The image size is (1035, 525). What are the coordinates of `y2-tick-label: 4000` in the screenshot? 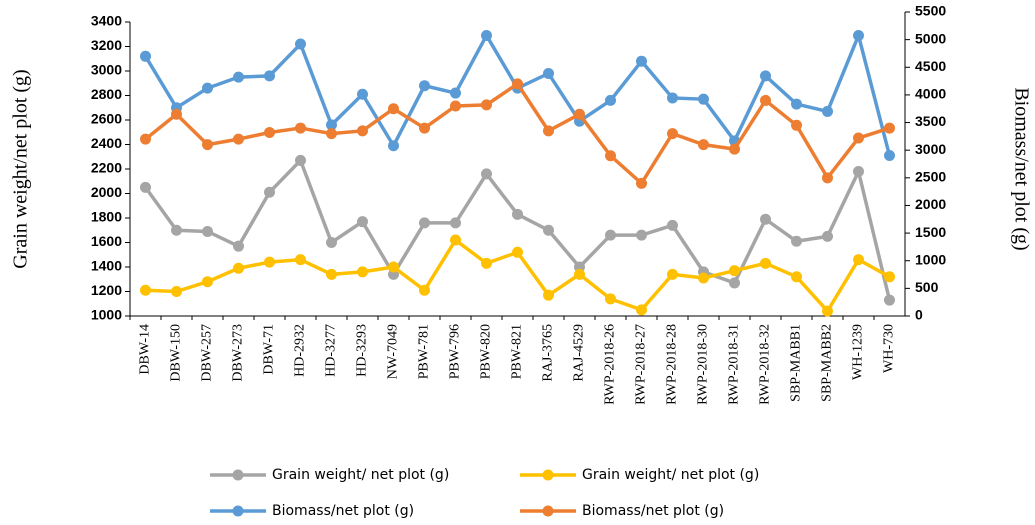 It's located at (930, 94).